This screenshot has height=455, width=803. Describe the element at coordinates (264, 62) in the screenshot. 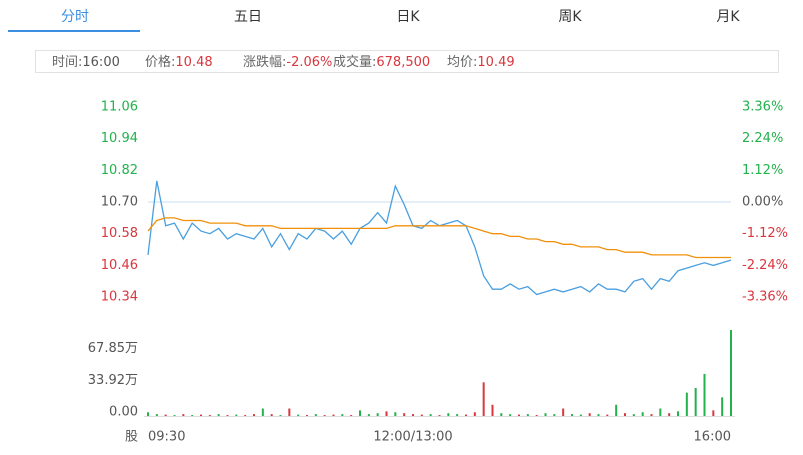

I see `info-label: 涨跌幅:` at that location.